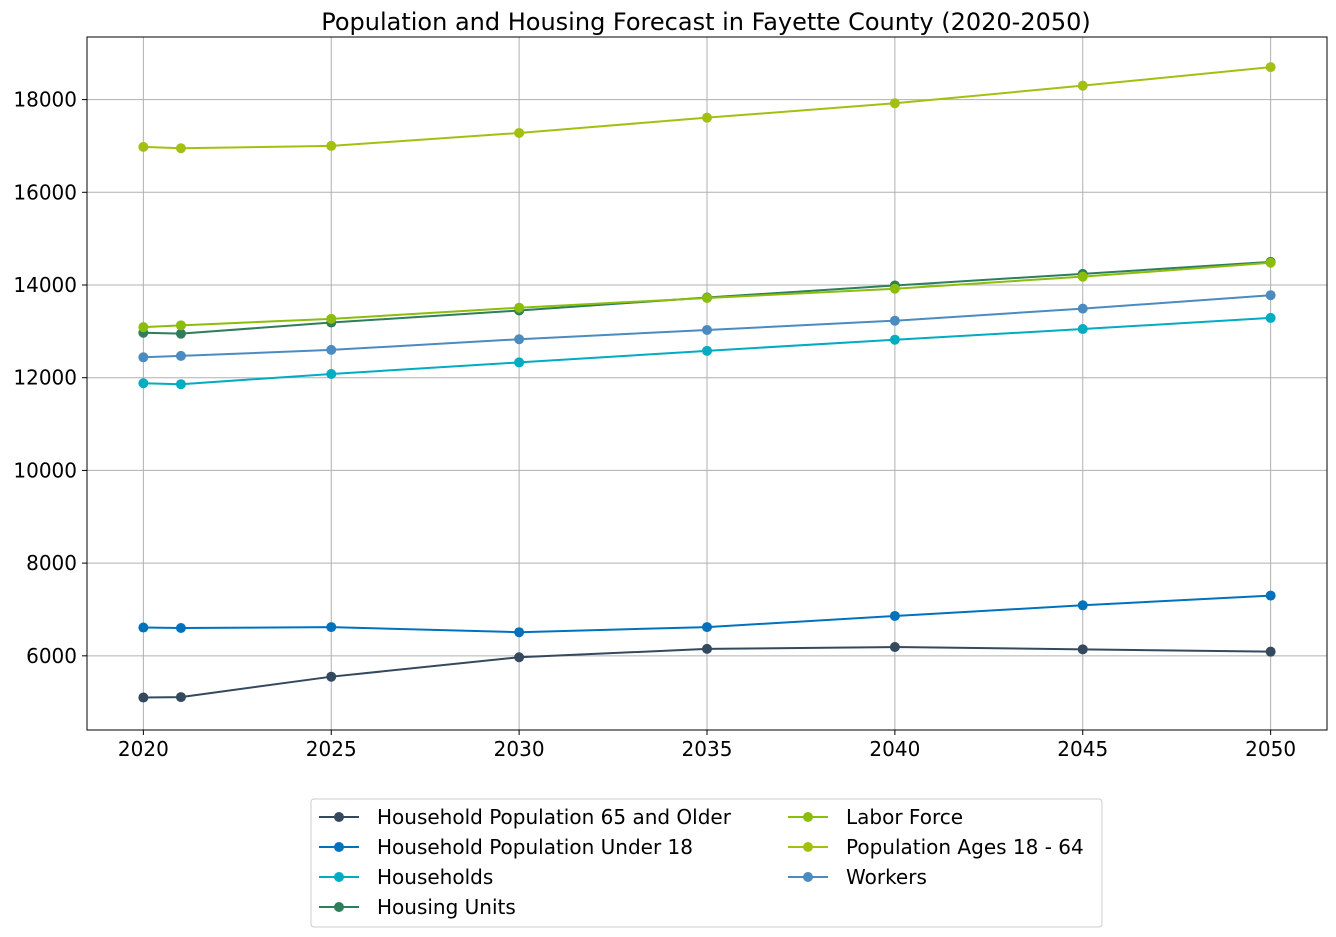  What do you see at coordinates (45, 378) in the screenshot?
I see `y-tick-label: 12000` at bounding box center [45, 378].